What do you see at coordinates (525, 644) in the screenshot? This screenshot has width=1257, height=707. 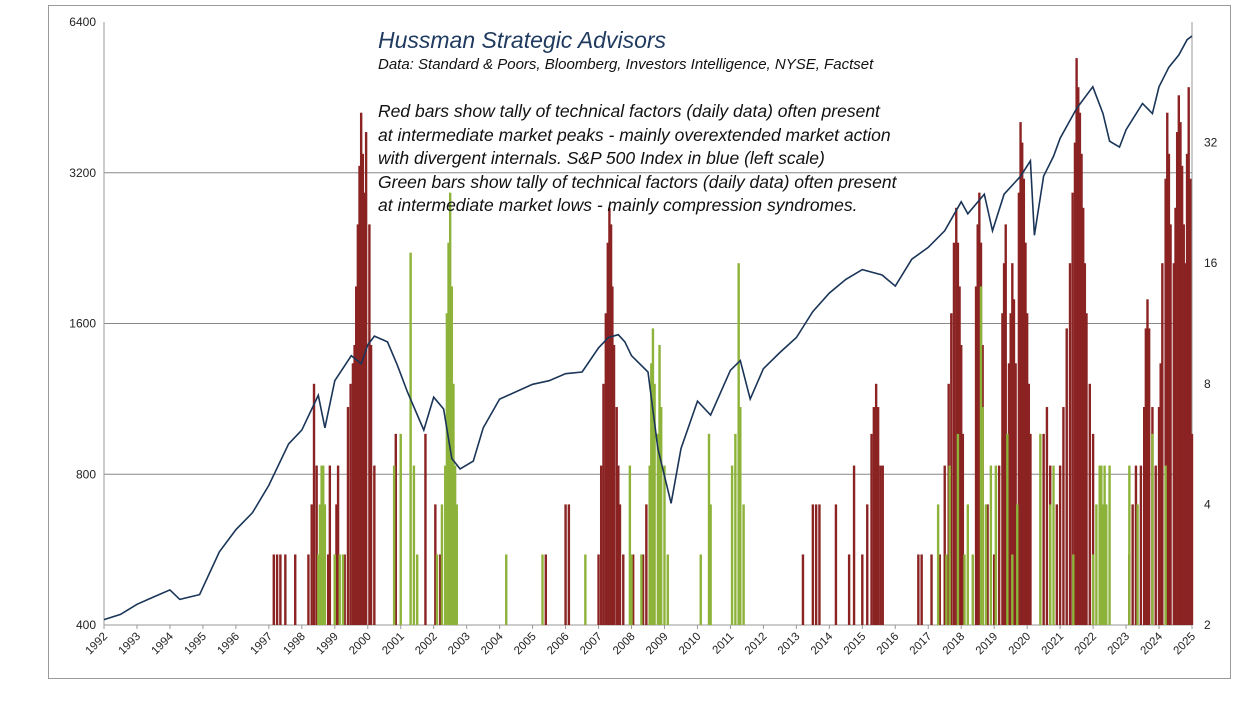 I see `x-tick-label: 2005` at bounding box center [525, 644].